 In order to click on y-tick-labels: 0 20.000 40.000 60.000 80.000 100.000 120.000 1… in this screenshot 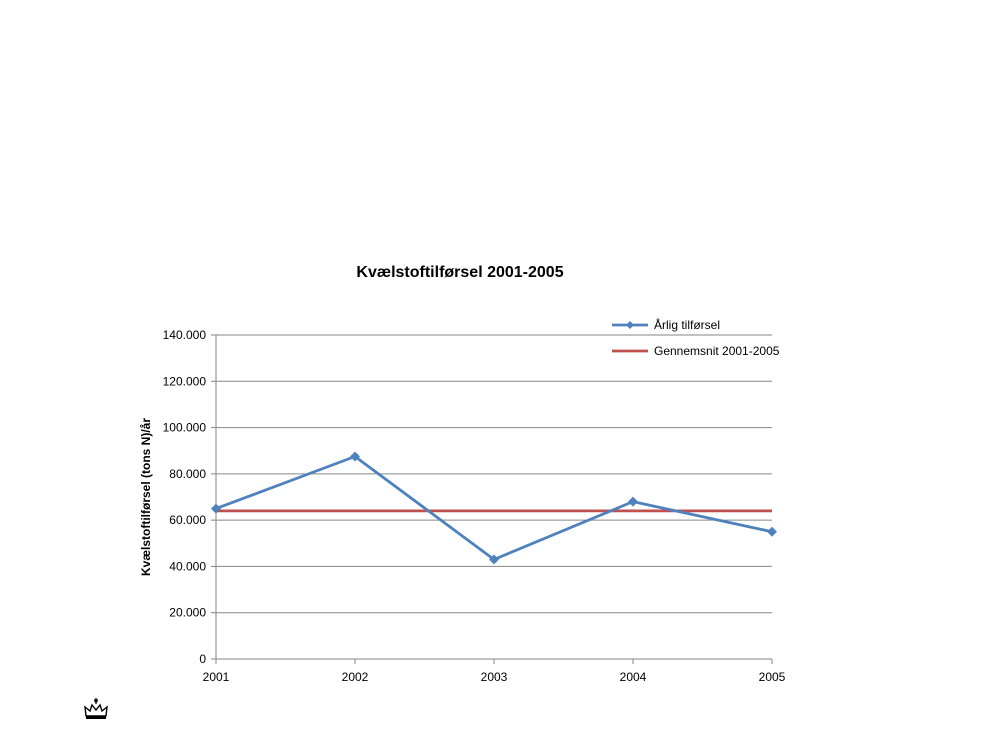, I will do `click(185, 497)`.